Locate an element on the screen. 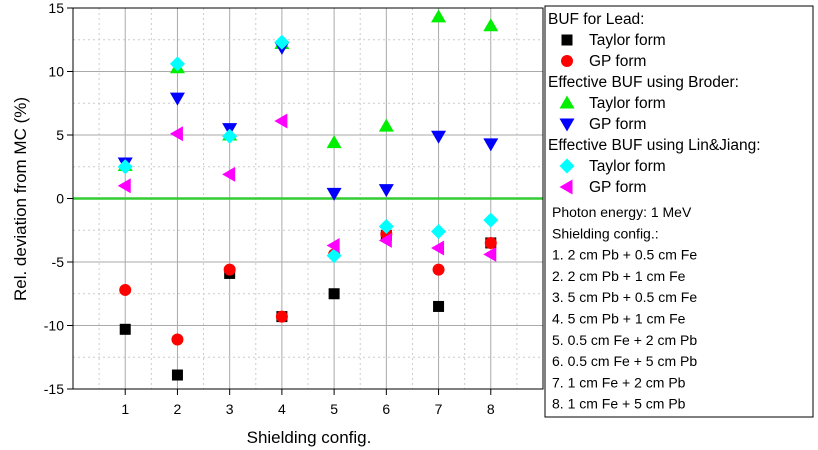 Image resolution: width=818 pixels, height=450 pixels. x-tick-label: 1 is located at coordinates (125, 409).